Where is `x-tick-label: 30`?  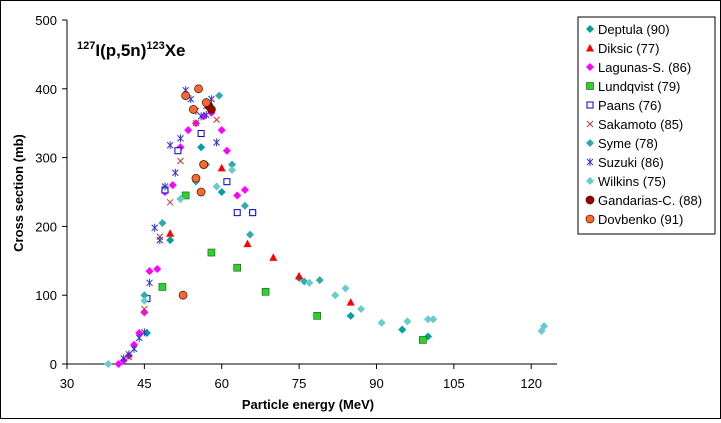
x-tick-label: 30 is located at coordinates (67, 383).